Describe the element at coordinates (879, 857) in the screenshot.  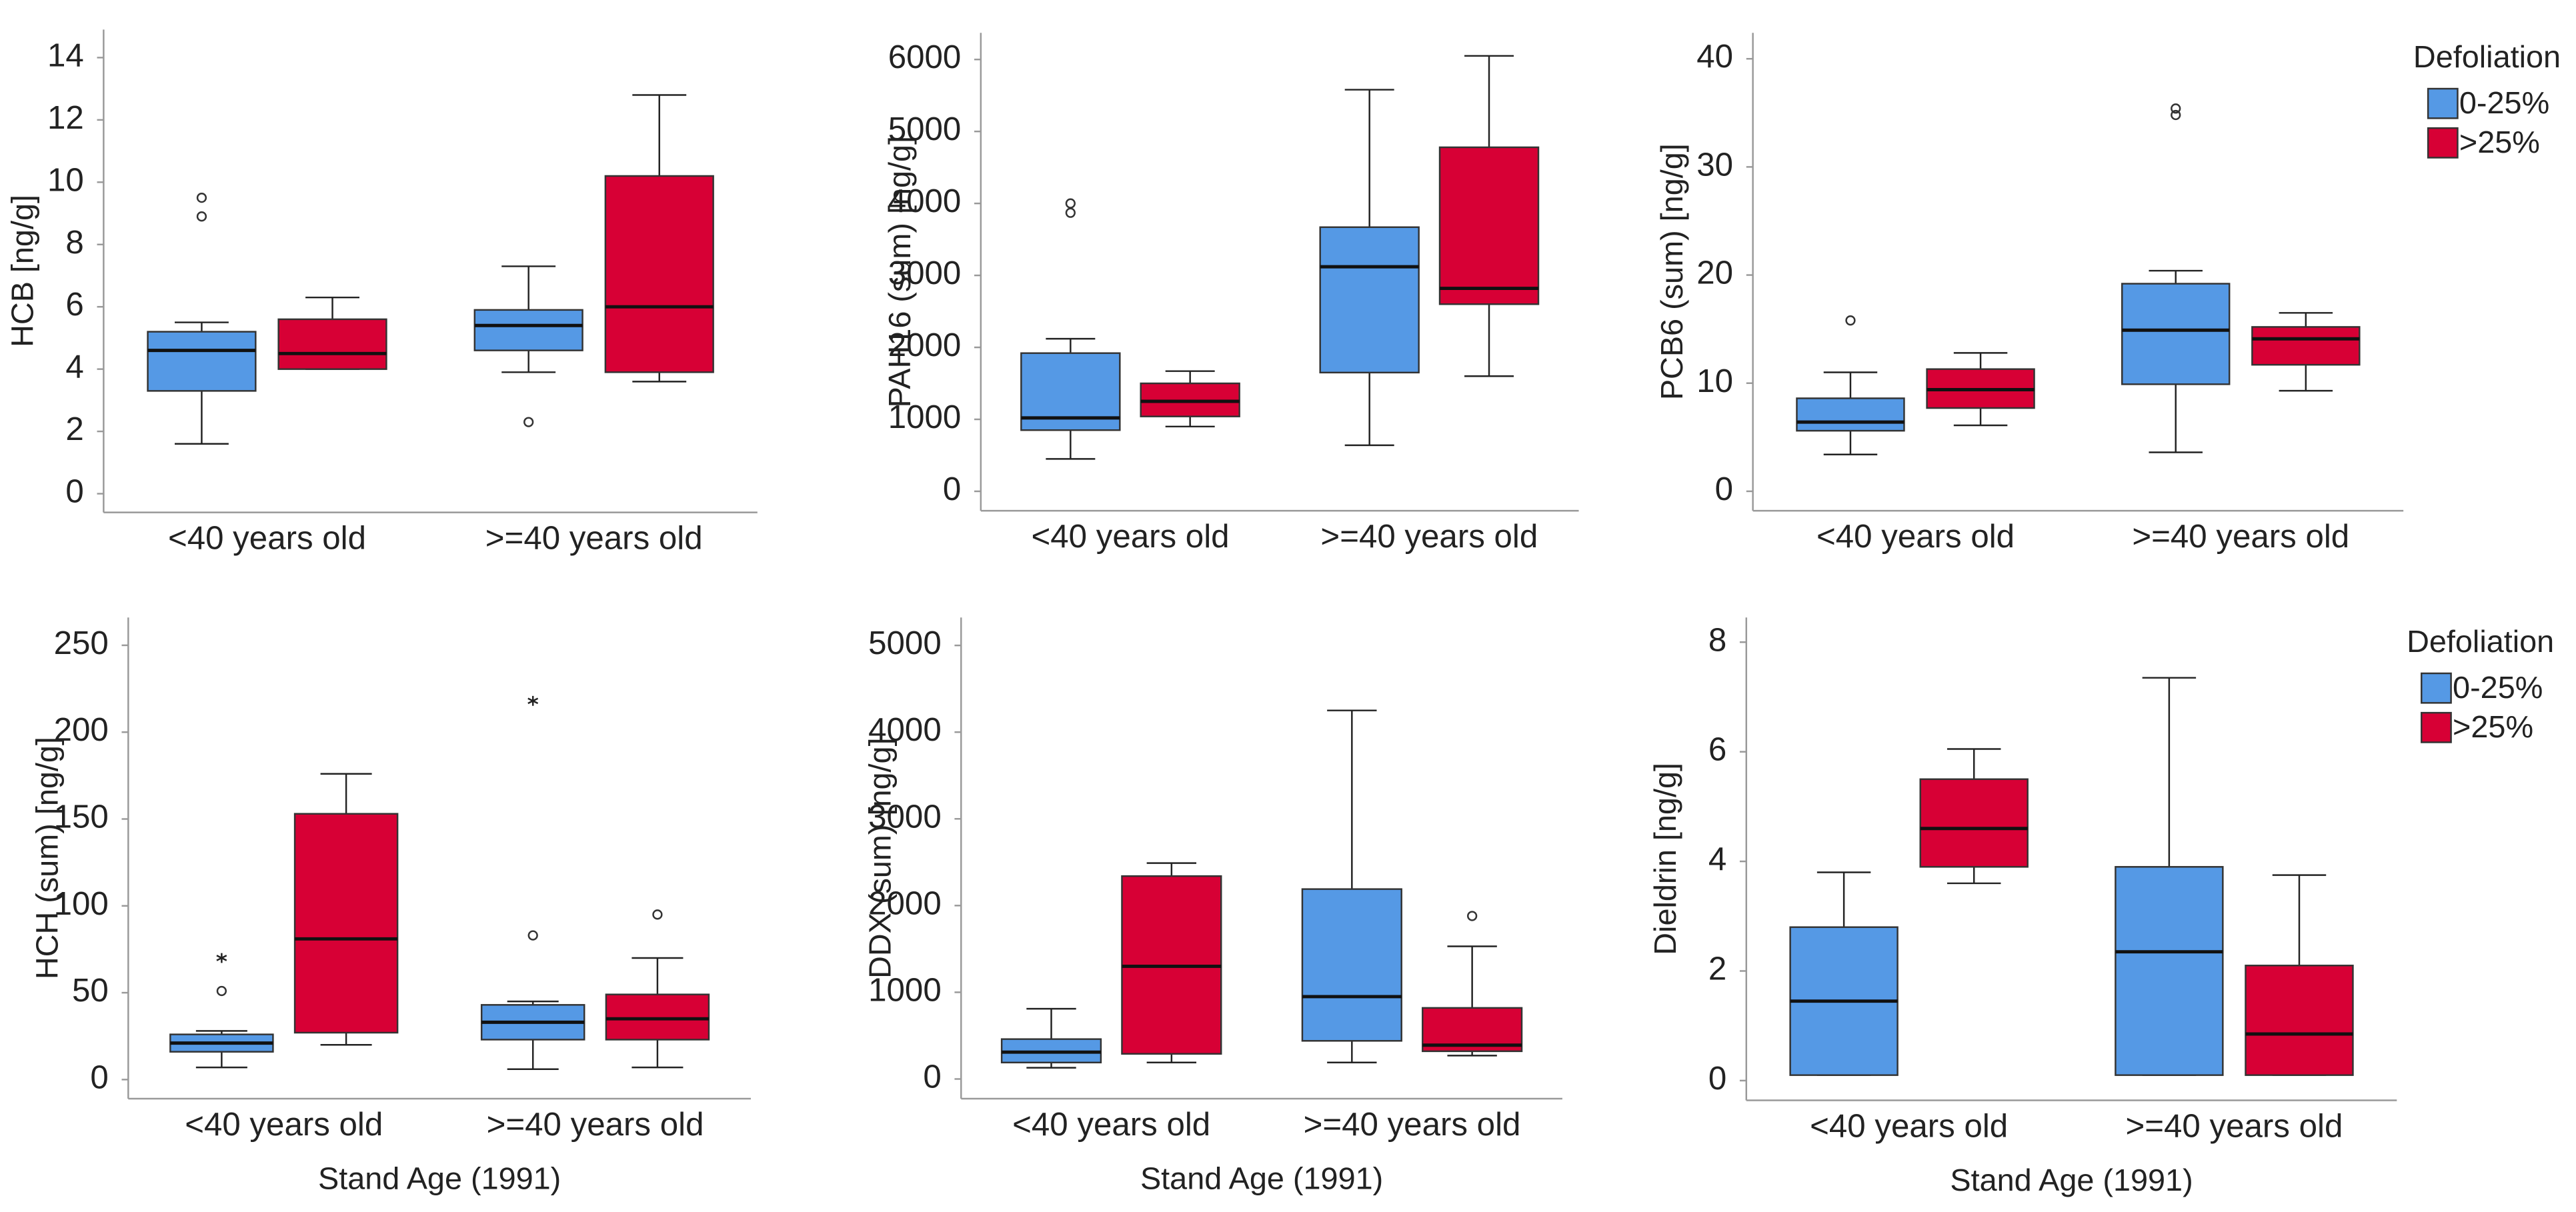
I see `y-axis-label: DDX (sum) [ng/g]` at that location.